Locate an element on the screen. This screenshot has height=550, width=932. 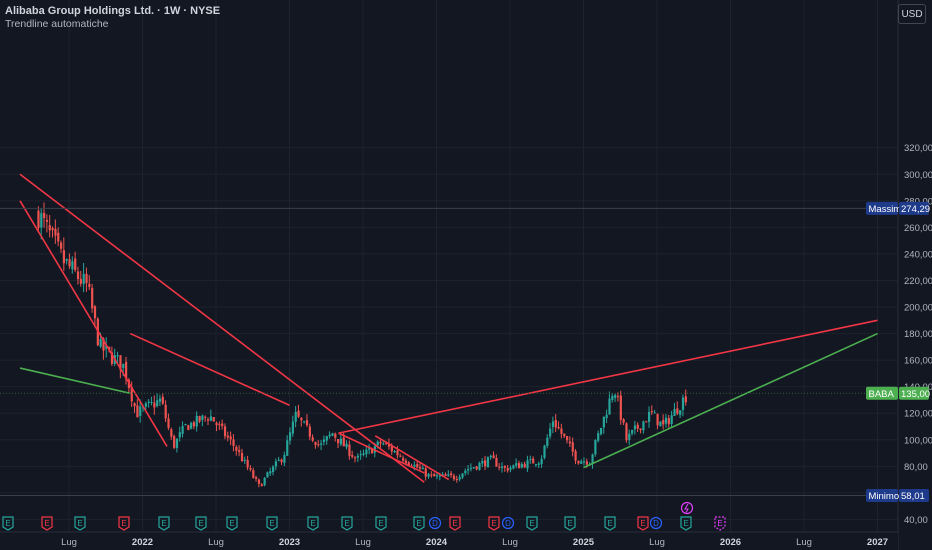
event-type-label: D is located at coordinates (656, 523).